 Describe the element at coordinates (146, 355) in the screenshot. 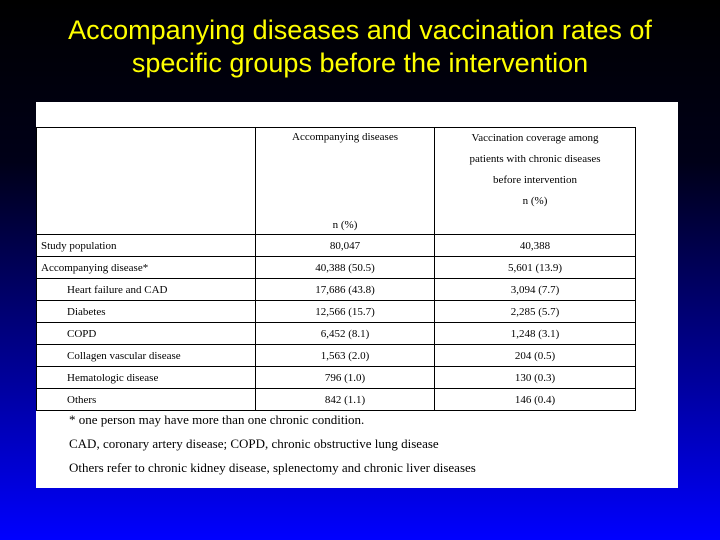

I see `row-label: Collagen vascular disease` at that location.